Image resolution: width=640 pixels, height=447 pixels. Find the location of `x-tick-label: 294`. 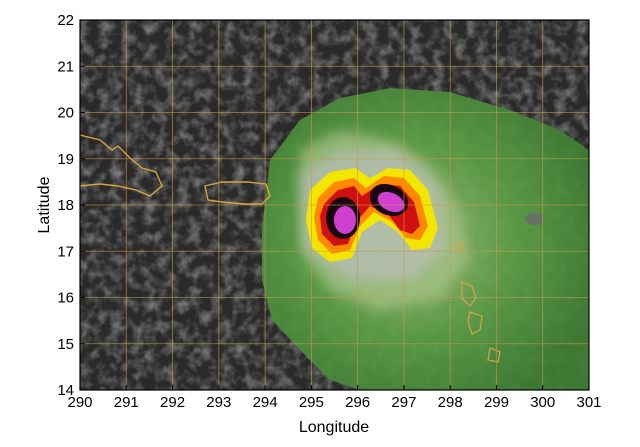

x-tick-label: 294 is located at coordinates (265, 402).